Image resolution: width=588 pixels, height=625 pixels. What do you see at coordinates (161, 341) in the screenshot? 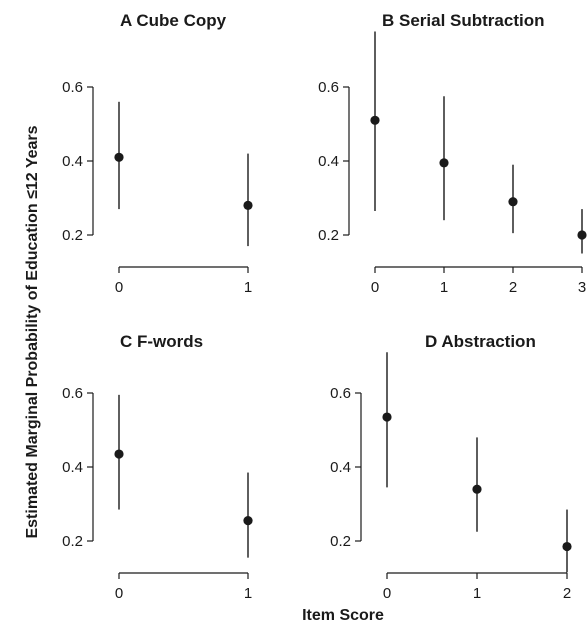
I see `panel-title: C F-words` at bounding box center [161, 341].